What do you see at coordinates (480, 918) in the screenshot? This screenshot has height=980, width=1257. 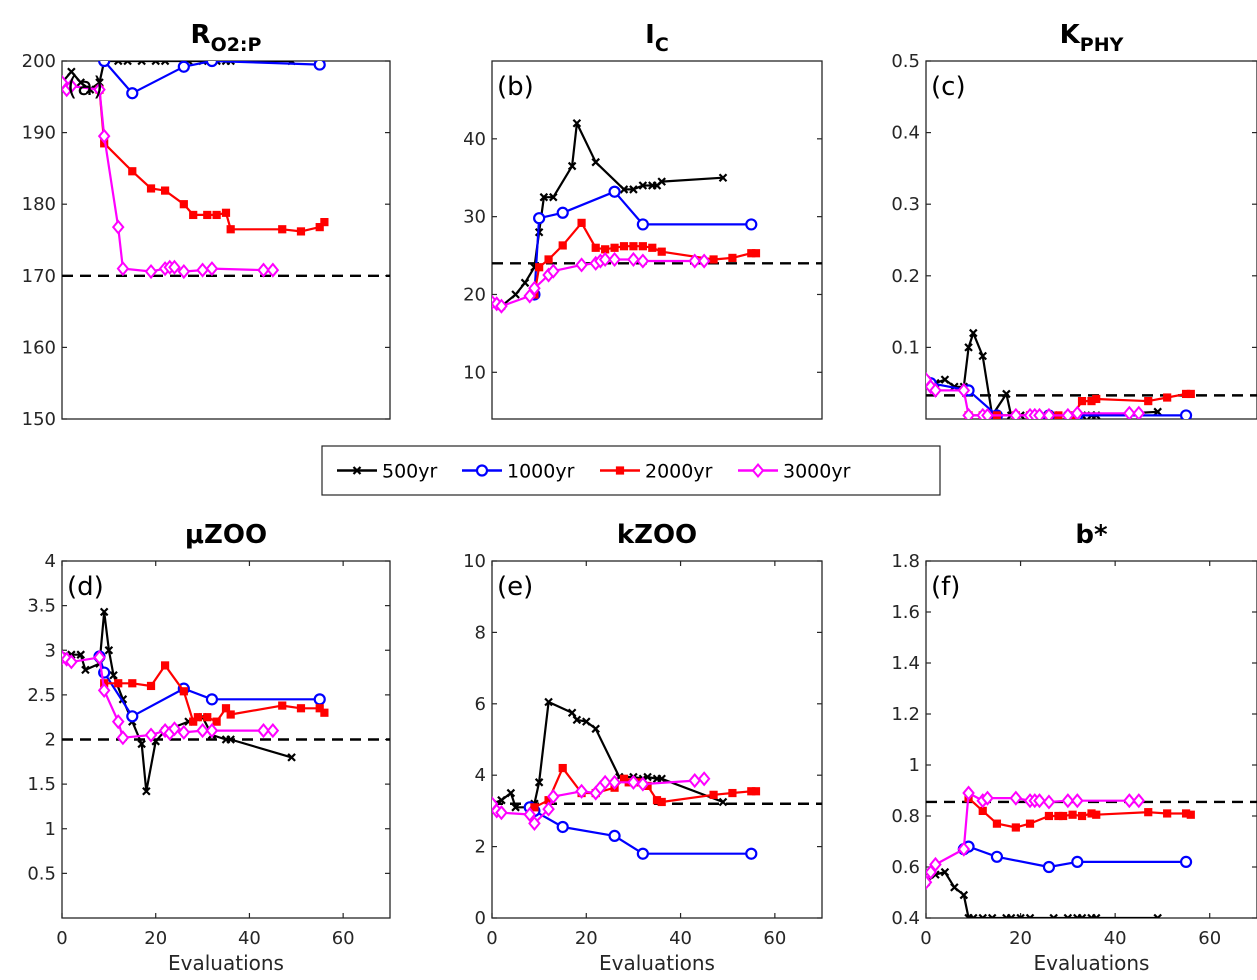 I see `y-tick-label: 0` at bounding box center [480, 918].